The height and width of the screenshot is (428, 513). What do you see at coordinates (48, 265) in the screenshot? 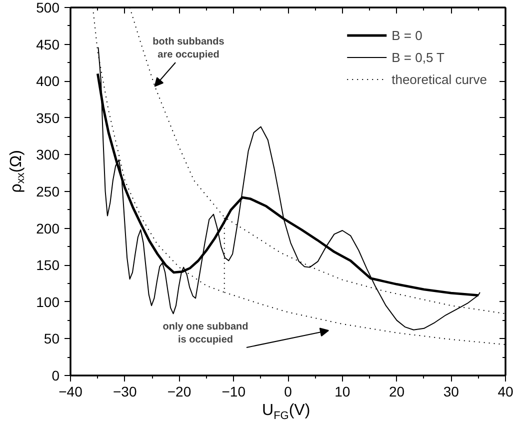
I see `y-tick-label: 150` at bounding box center [48, 265].